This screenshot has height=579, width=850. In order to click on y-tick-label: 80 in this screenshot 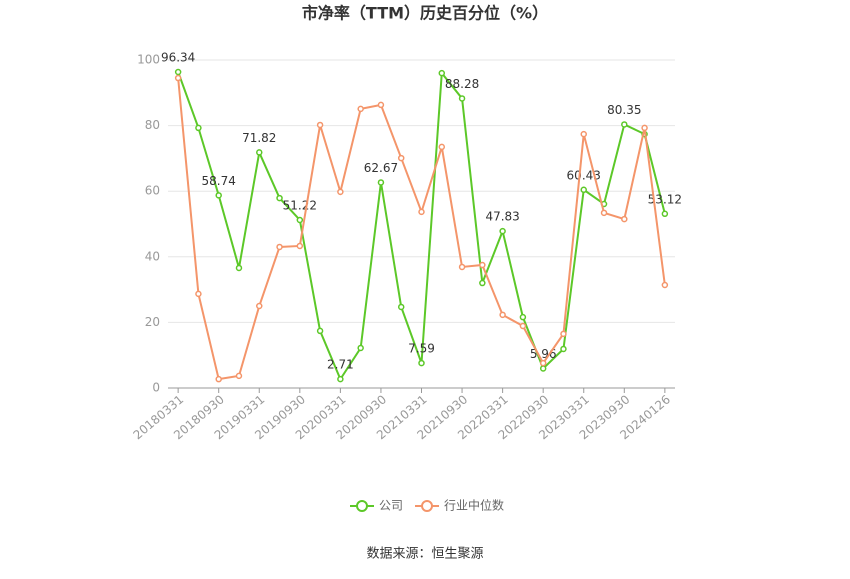, I will do `click(152, 125)`.